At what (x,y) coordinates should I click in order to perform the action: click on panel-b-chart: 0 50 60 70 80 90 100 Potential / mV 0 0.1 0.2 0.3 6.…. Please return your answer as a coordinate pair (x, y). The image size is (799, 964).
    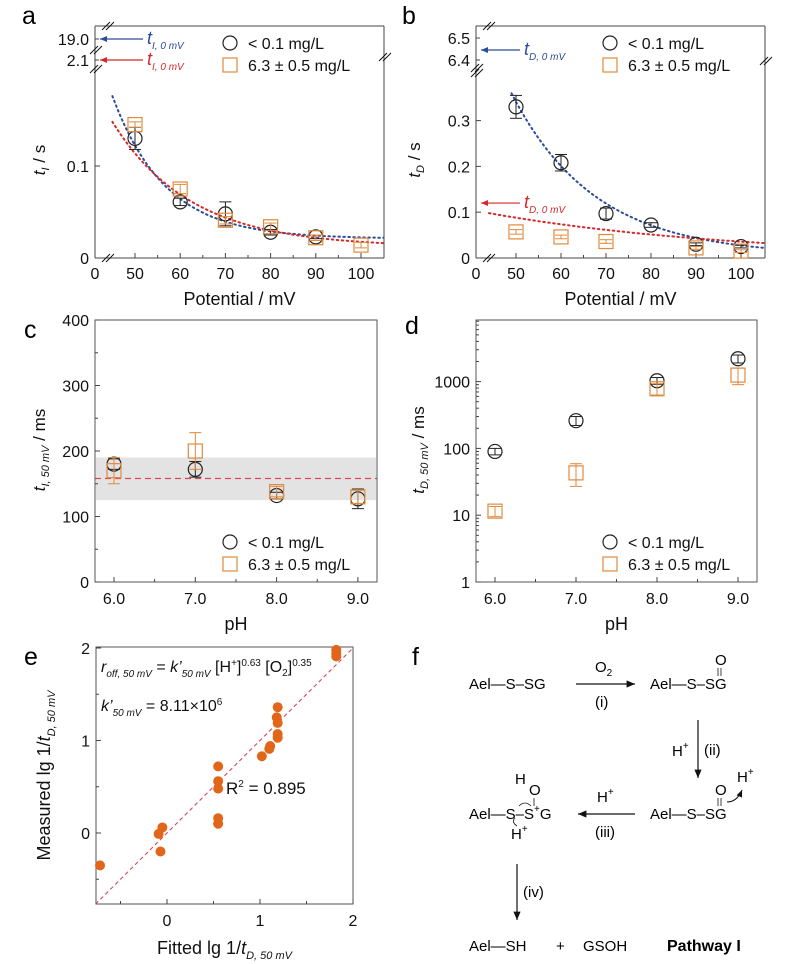
    Looking at the image, I should click on (589, 165).